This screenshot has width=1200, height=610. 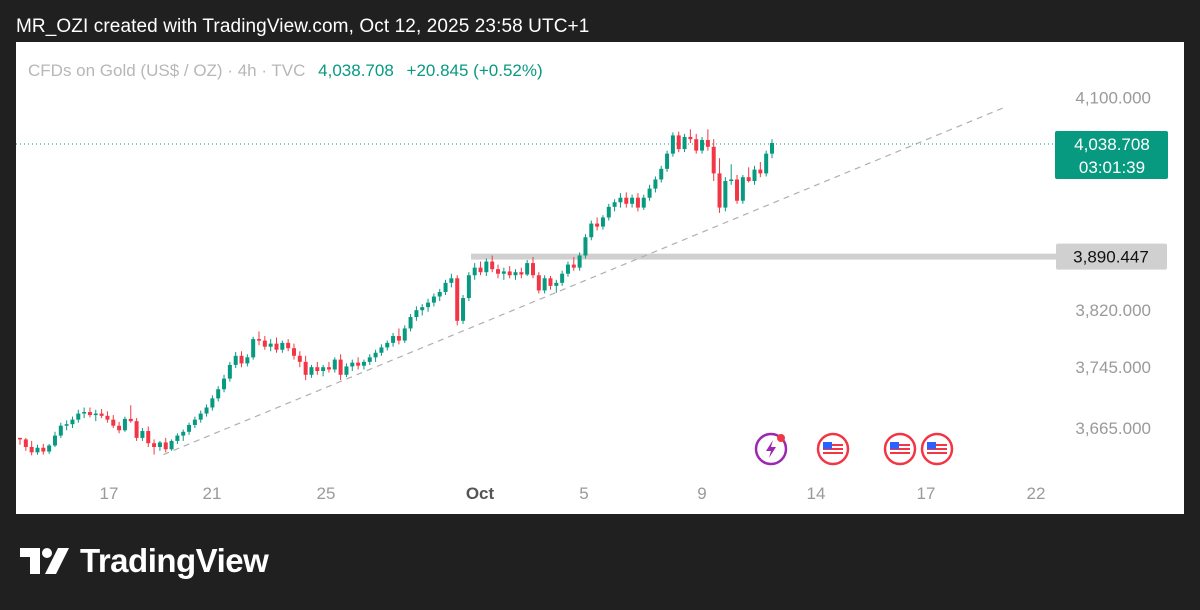 I want to click on x-tick-label: 5, so click(x=583, y=493).